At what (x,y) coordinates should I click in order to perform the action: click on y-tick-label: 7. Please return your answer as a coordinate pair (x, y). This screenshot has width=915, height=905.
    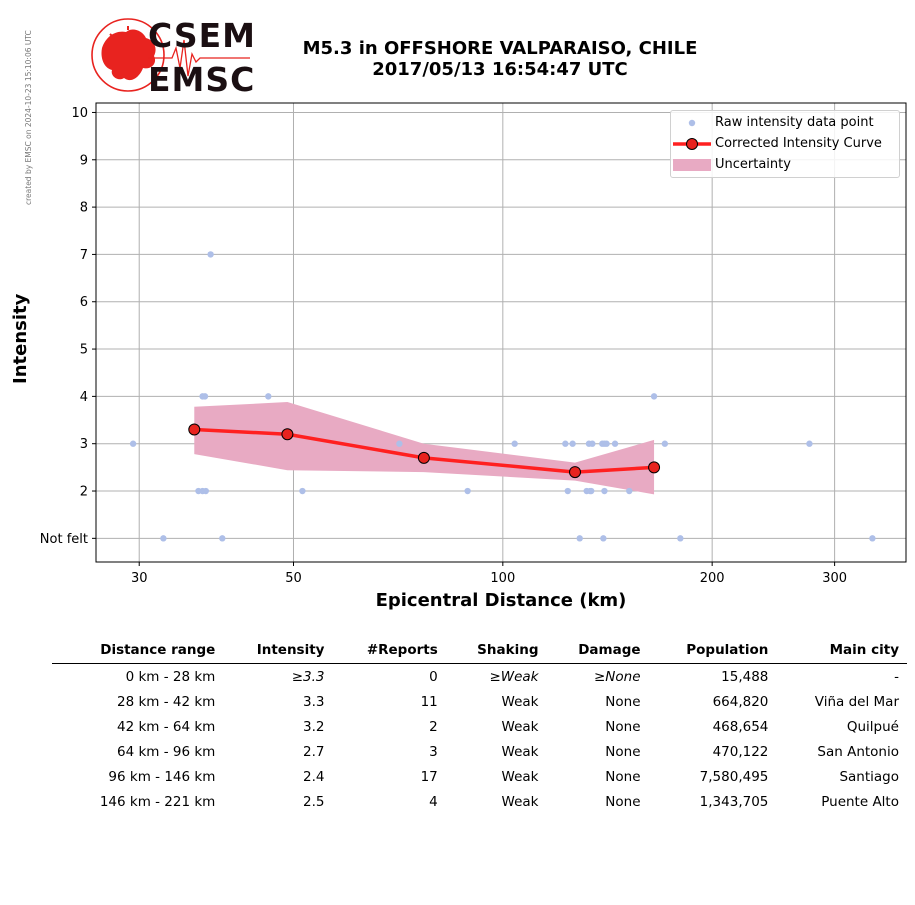
    Looking at the image, I should click on (84, 255).